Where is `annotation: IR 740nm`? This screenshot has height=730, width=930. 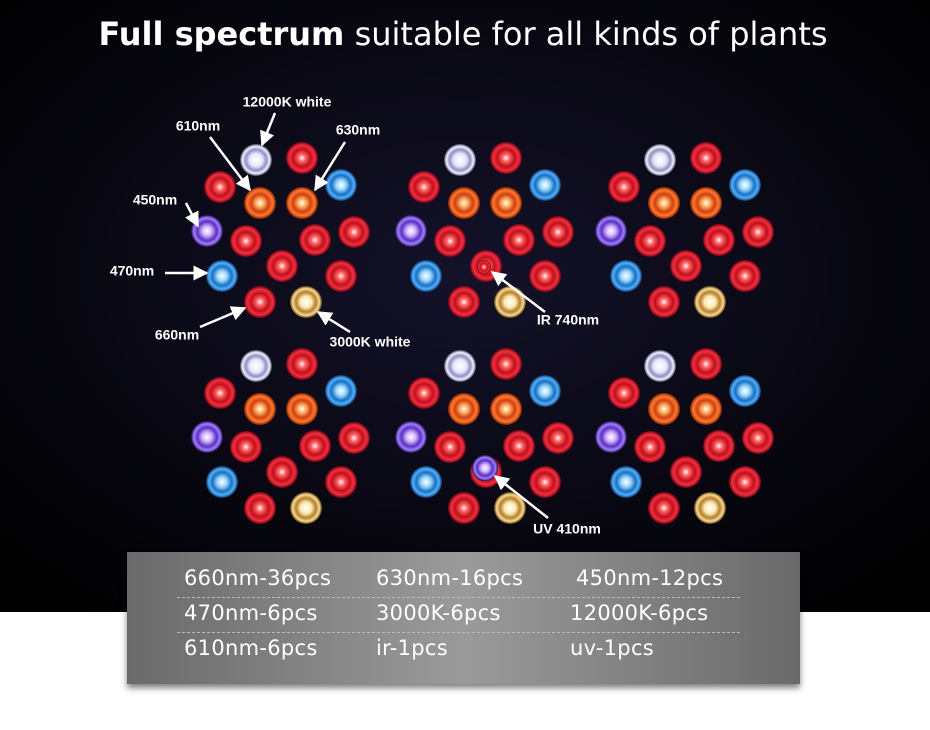
annotation: IR 740nm is located at coordinates (568, 320).